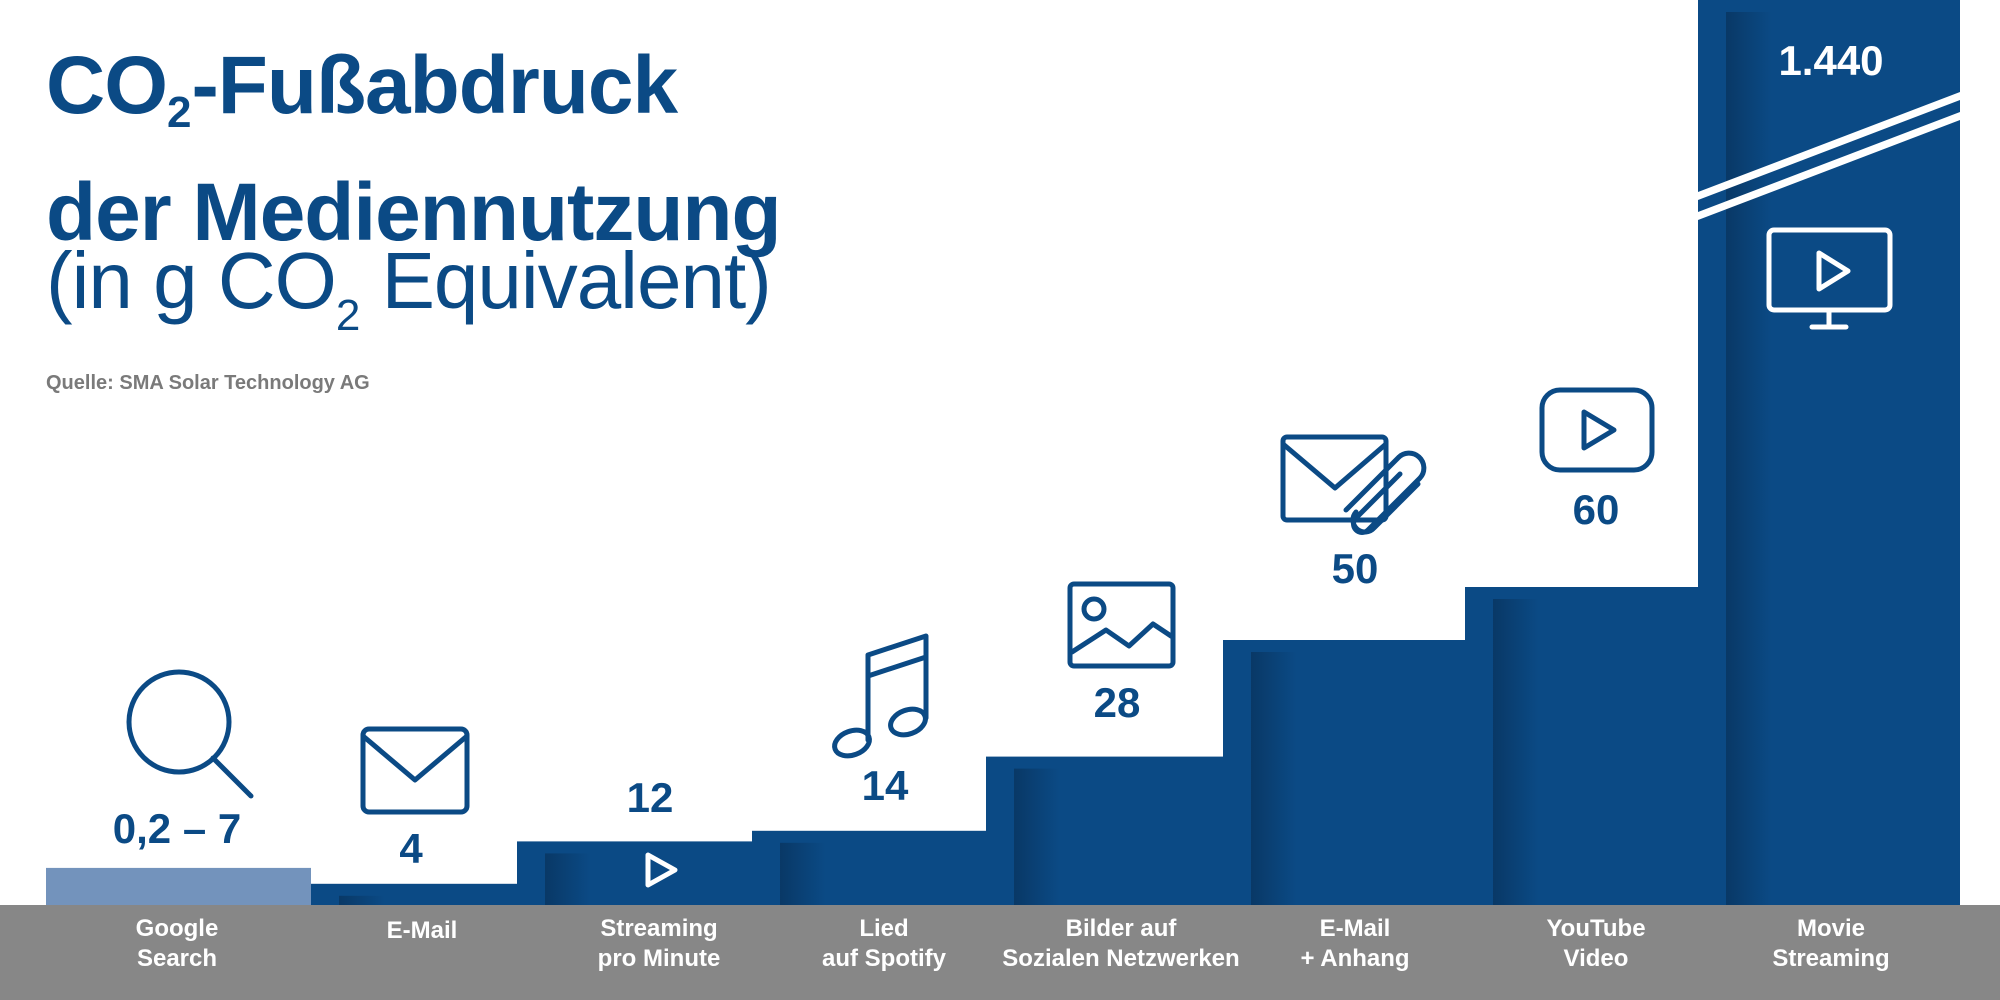  I want to click on category-label-5: E-Mail + Anhang, so click(1354, 943).